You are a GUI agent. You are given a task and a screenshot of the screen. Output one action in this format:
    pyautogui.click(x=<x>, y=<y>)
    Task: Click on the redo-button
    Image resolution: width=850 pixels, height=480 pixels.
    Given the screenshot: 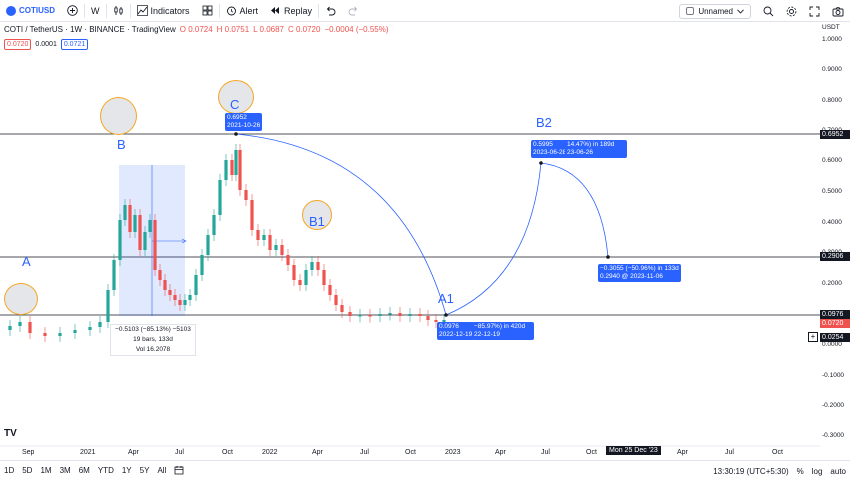 What is the action you would take?
    pyautogui.click(x=353, y=11)
    